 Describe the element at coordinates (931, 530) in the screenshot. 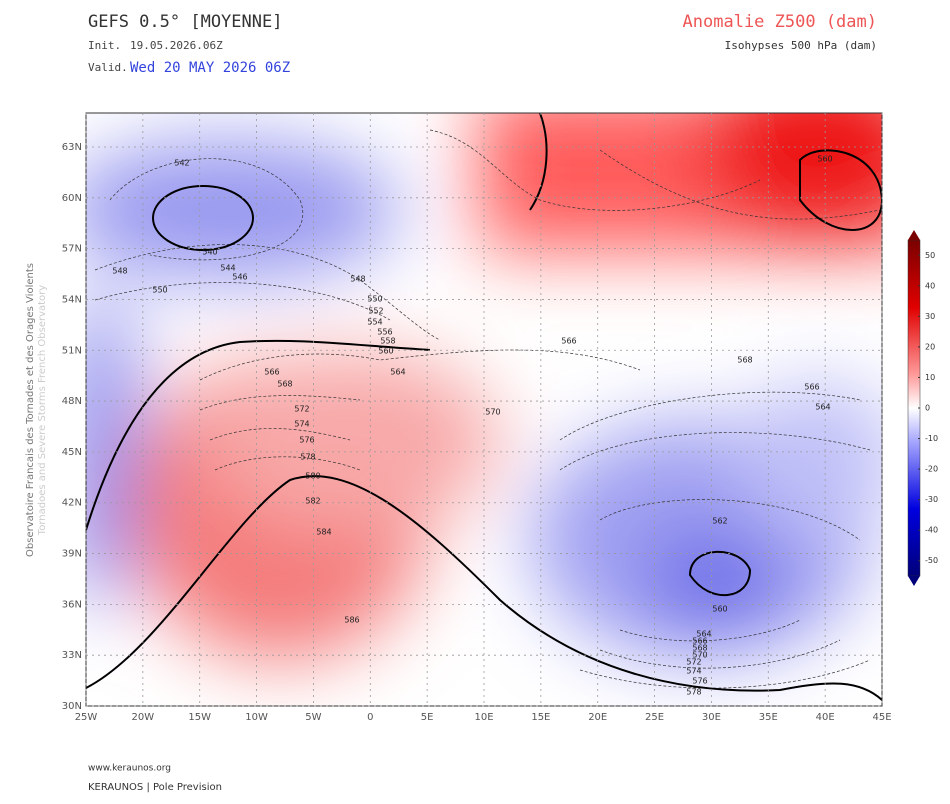

I see `colorbar-tick-label: -40` at that location.